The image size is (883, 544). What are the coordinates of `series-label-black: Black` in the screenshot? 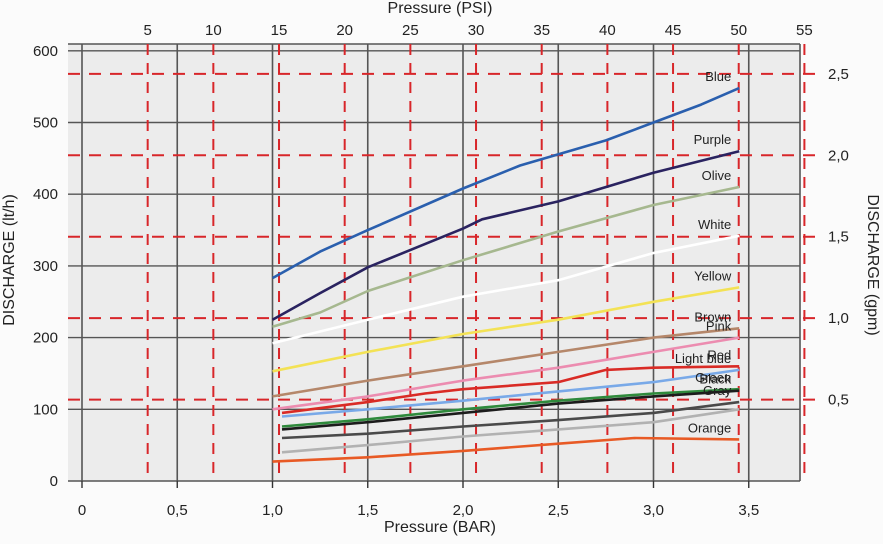 It's located at (715, 379).